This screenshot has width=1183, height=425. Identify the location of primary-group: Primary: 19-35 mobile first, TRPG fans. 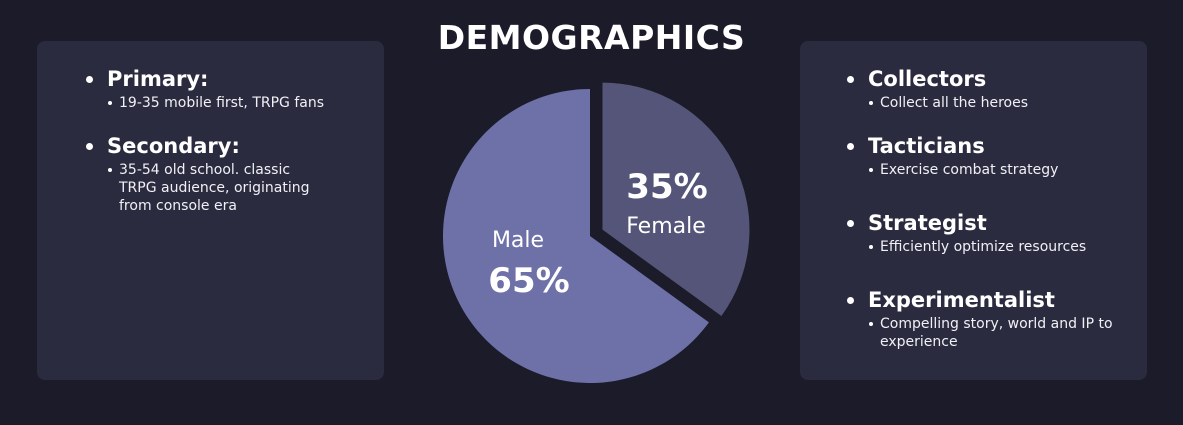
(207, 89).